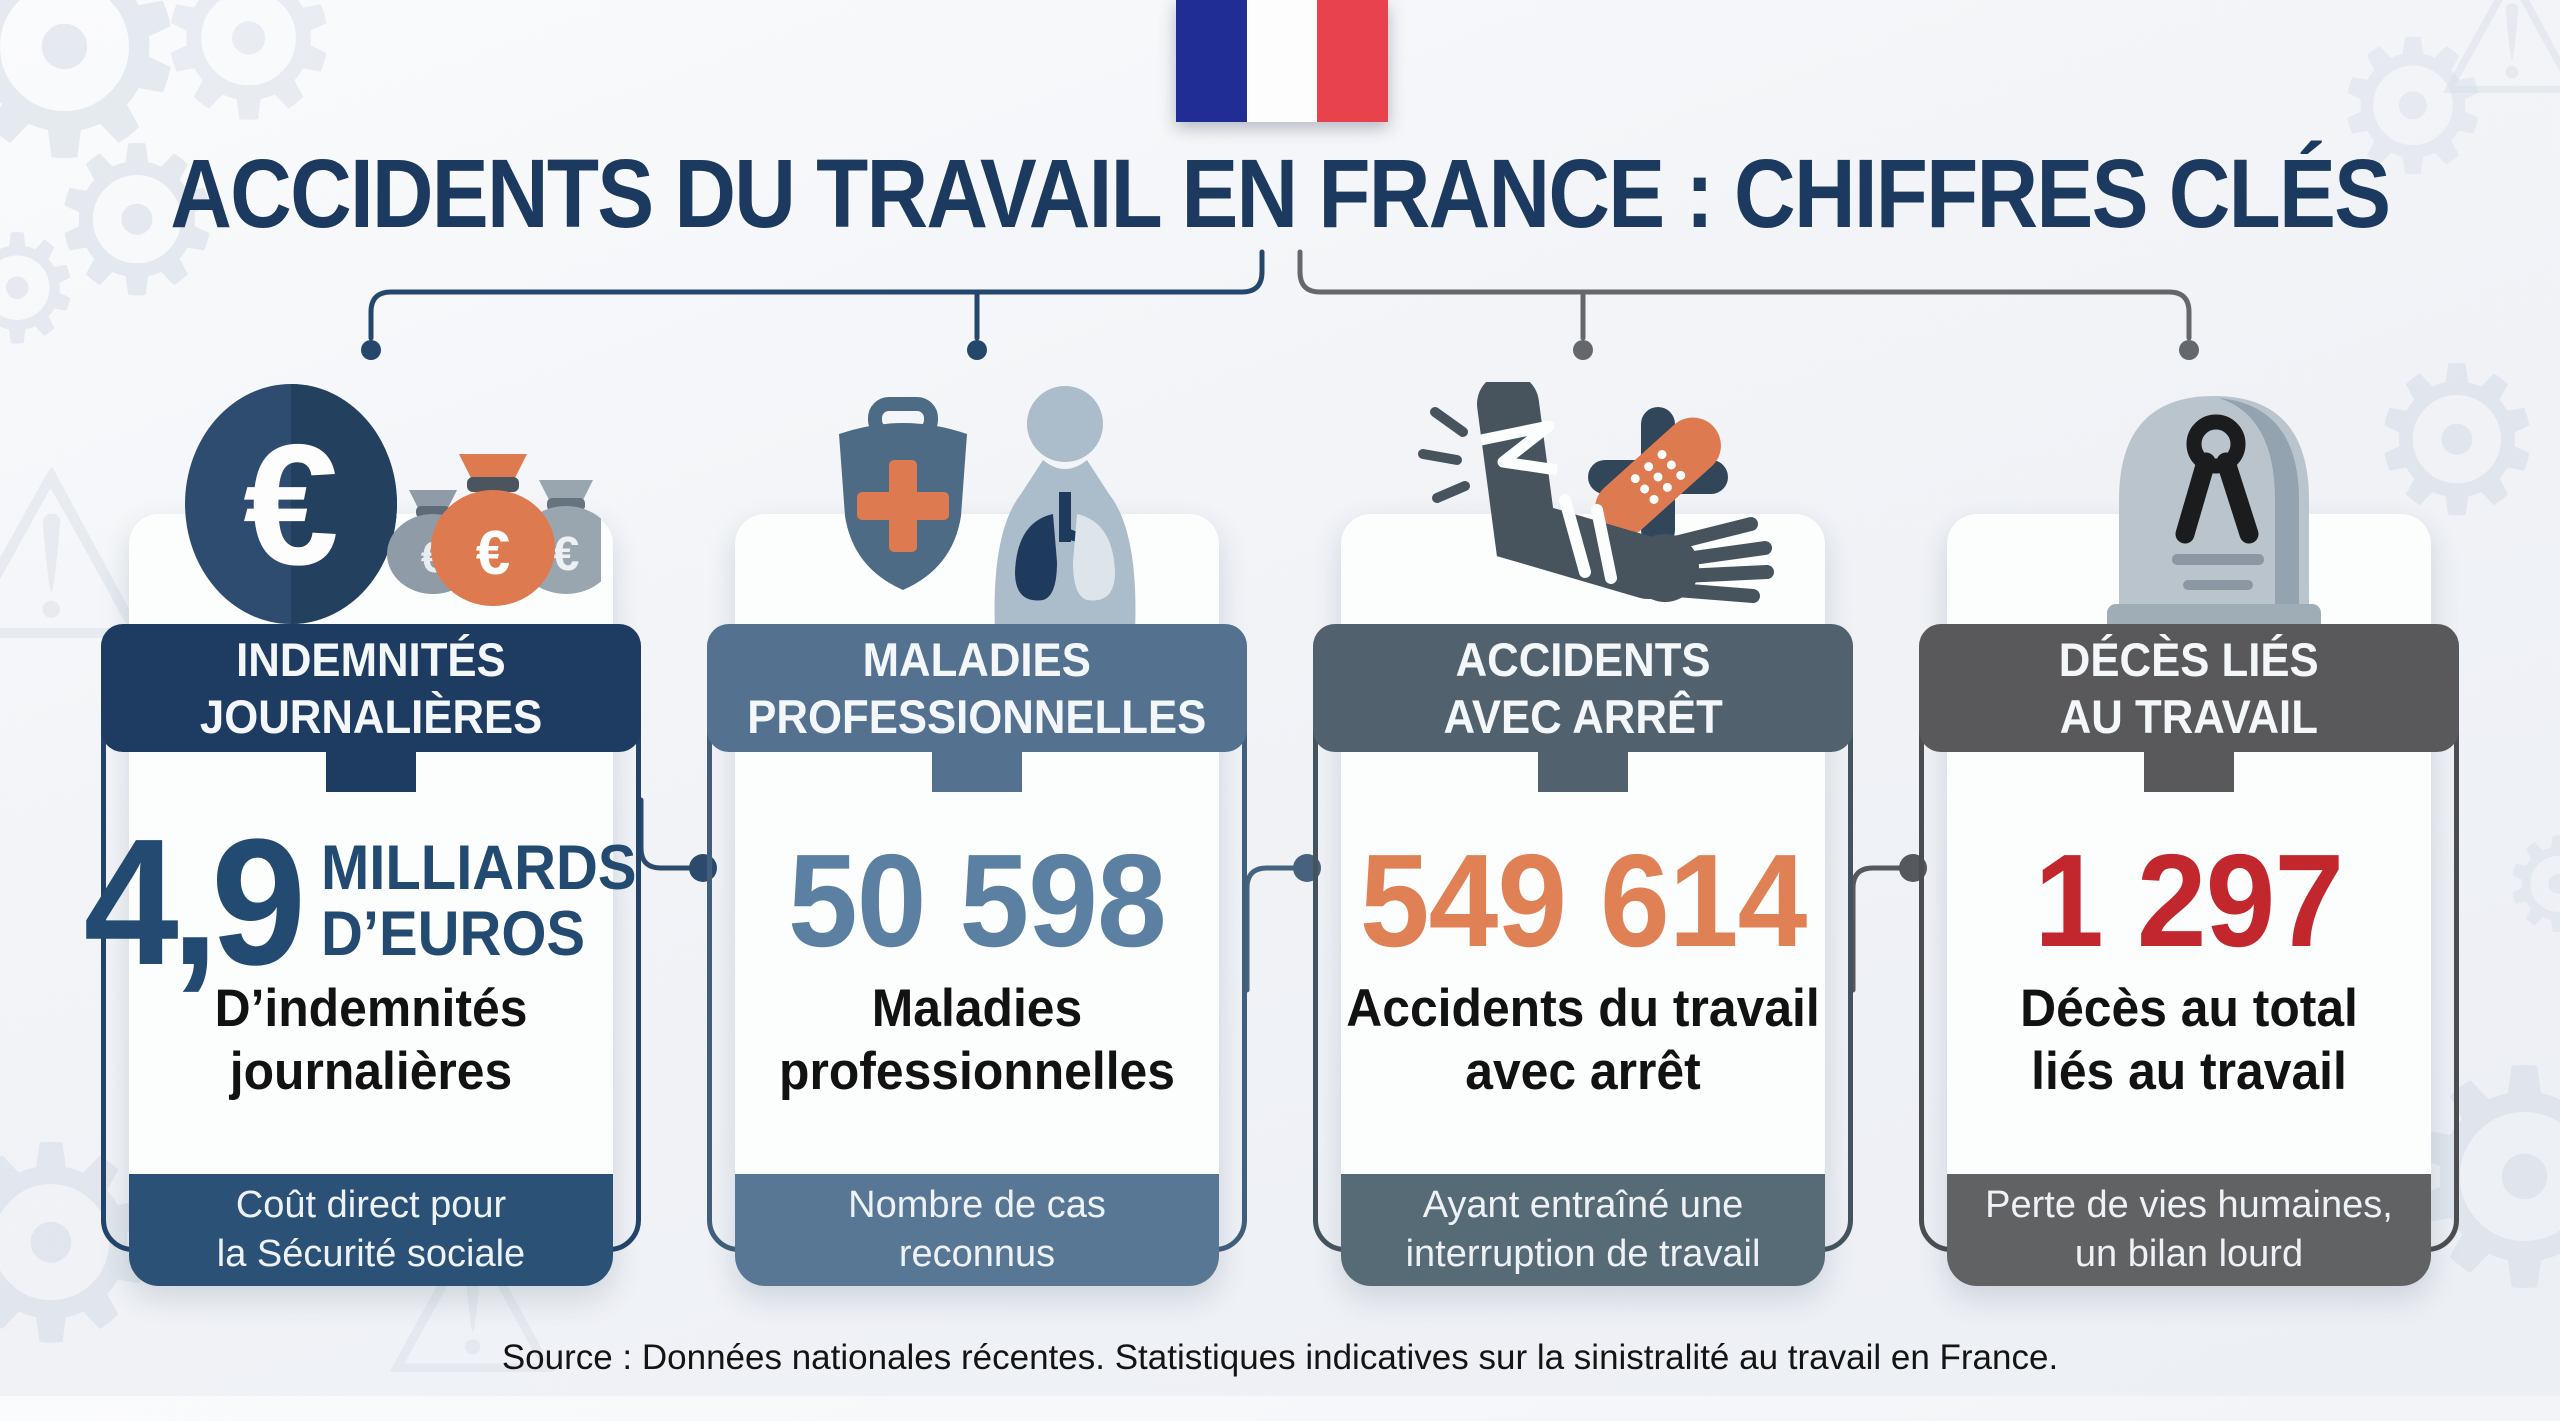  What do you see at coordinates (371, 1254) in the screenshot?
I see `card-footer-line2: la Sécurité sociale` at bounding box center [371, 1254].